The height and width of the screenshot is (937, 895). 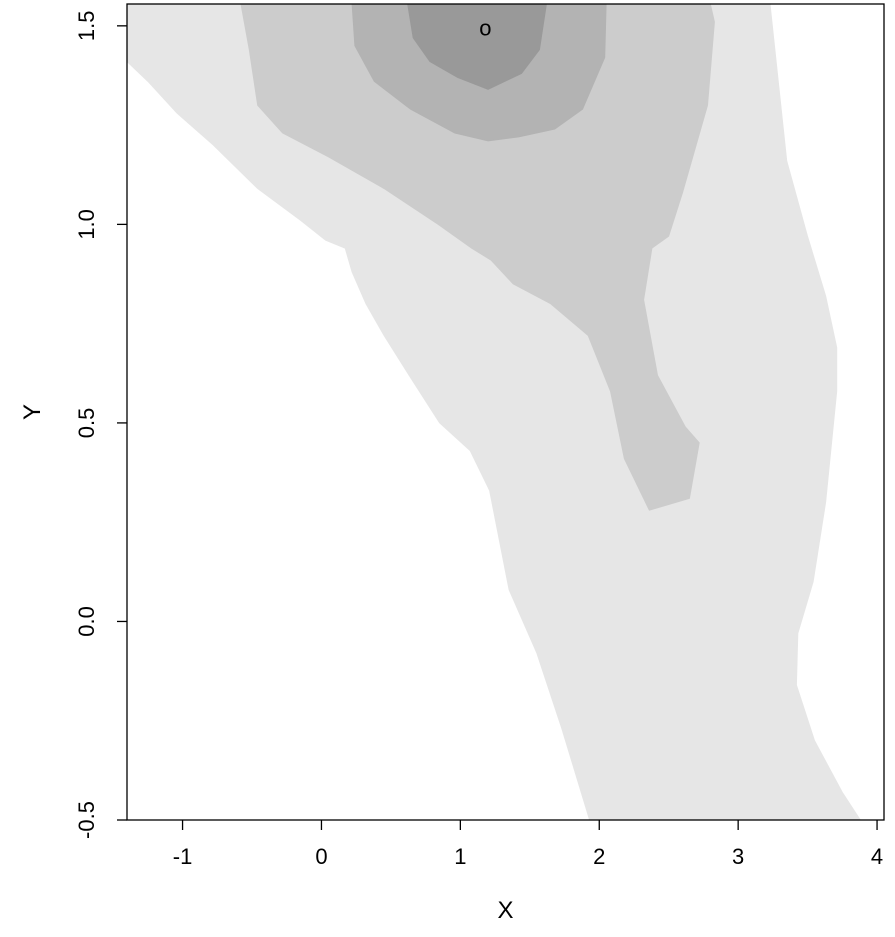 What do you see at coordinates (505, 910) in the screenshot?
I see `x-axis-label: X` at bounding box center [505, 910].